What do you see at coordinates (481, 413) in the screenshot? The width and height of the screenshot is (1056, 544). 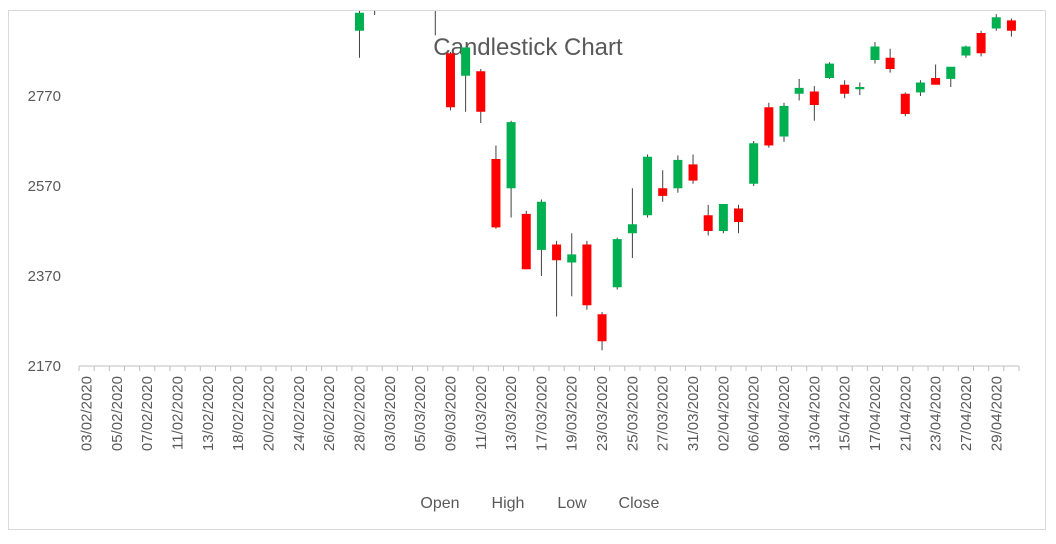 I see `x-tick-label: 11/03/2020` at bounding box center [481, 413].